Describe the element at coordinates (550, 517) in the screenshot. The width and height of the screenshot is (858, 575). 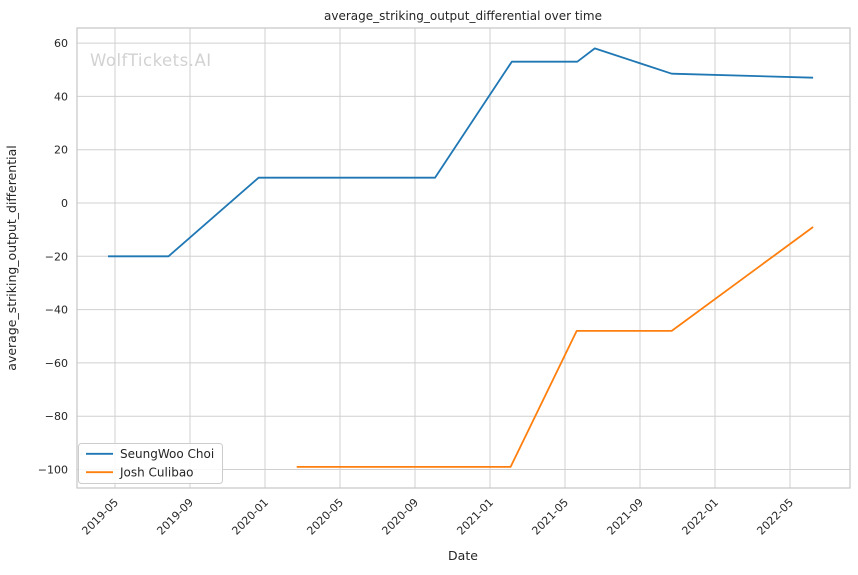
I see `x-tick-label: 2021-05` at that location.